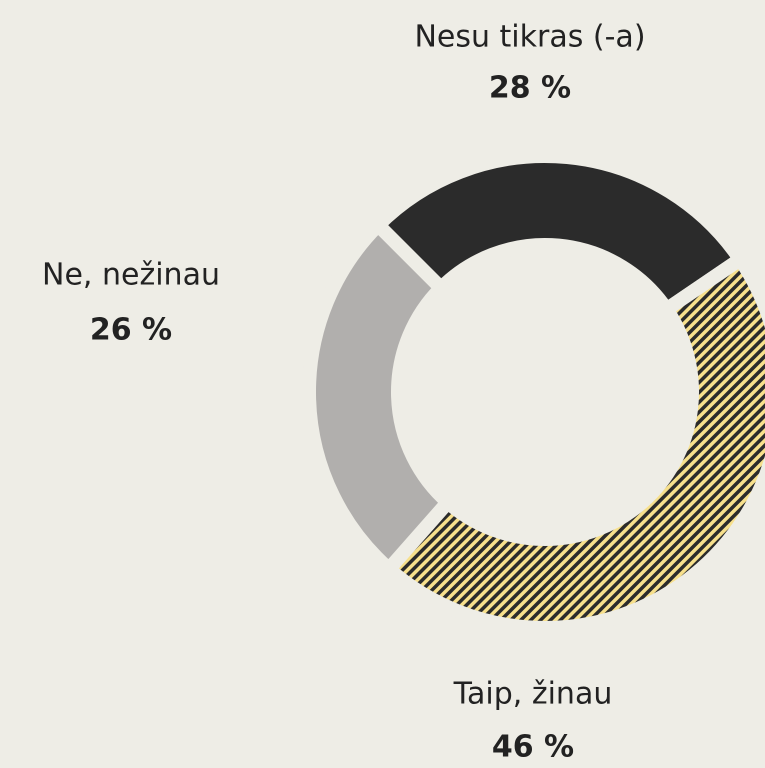 This screenshot has width=765, height=768. Describe the element at coordinates (530, 88) in the screenshot. I see `value-label: 28 %` at that location.